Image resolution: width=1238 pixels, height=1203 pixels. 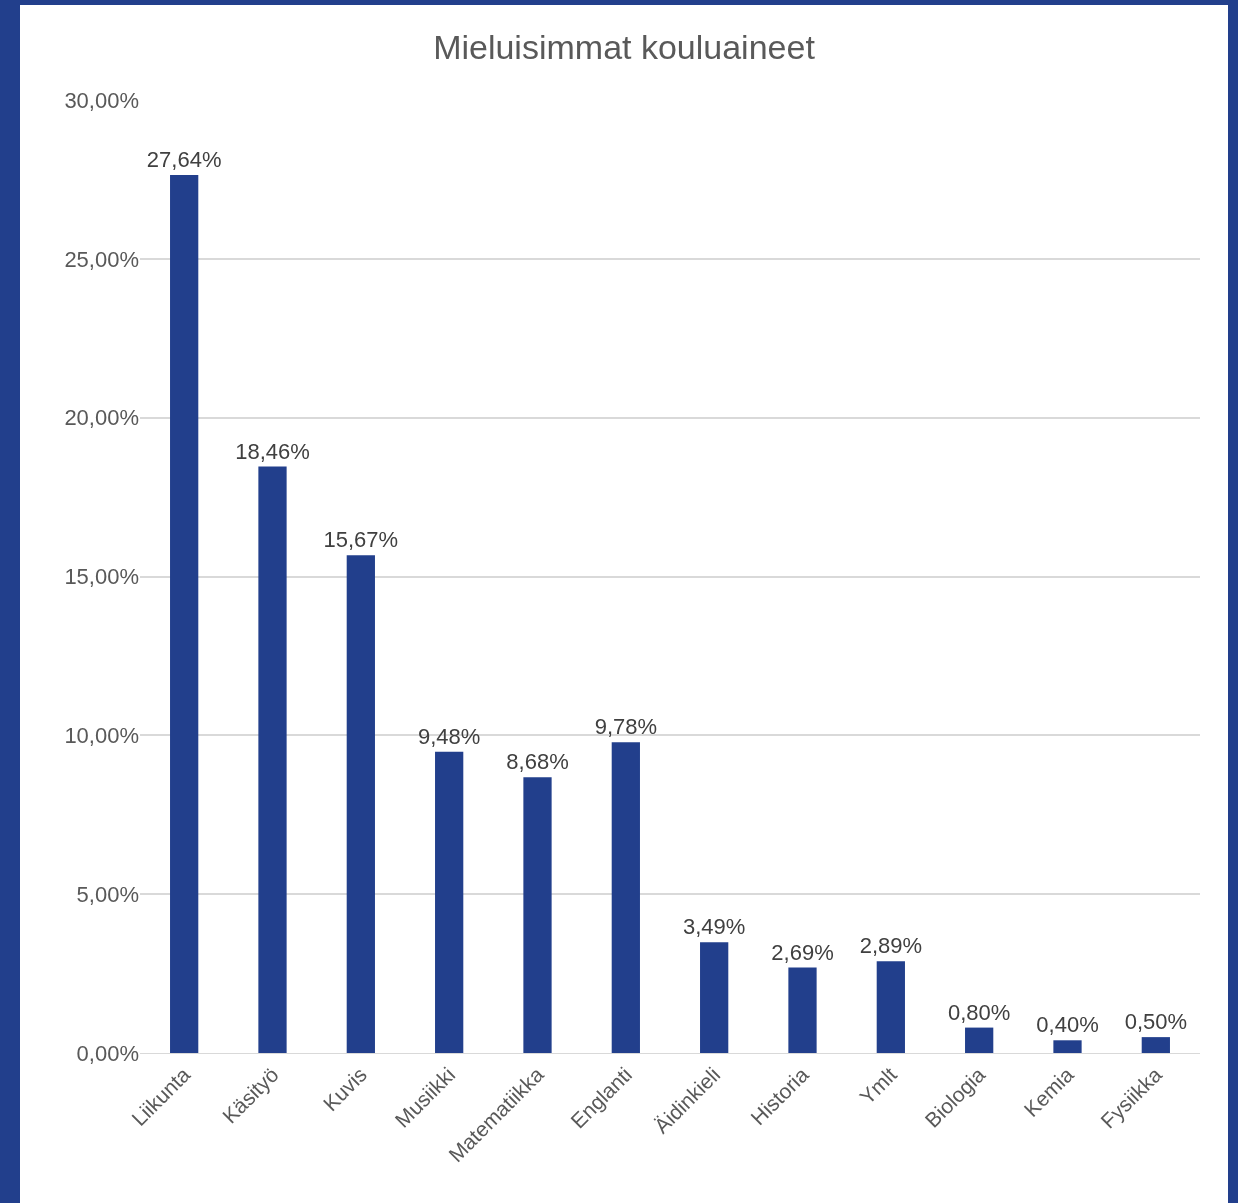 I want to click on data-label: 27,64%, so click(x=184, y=159).